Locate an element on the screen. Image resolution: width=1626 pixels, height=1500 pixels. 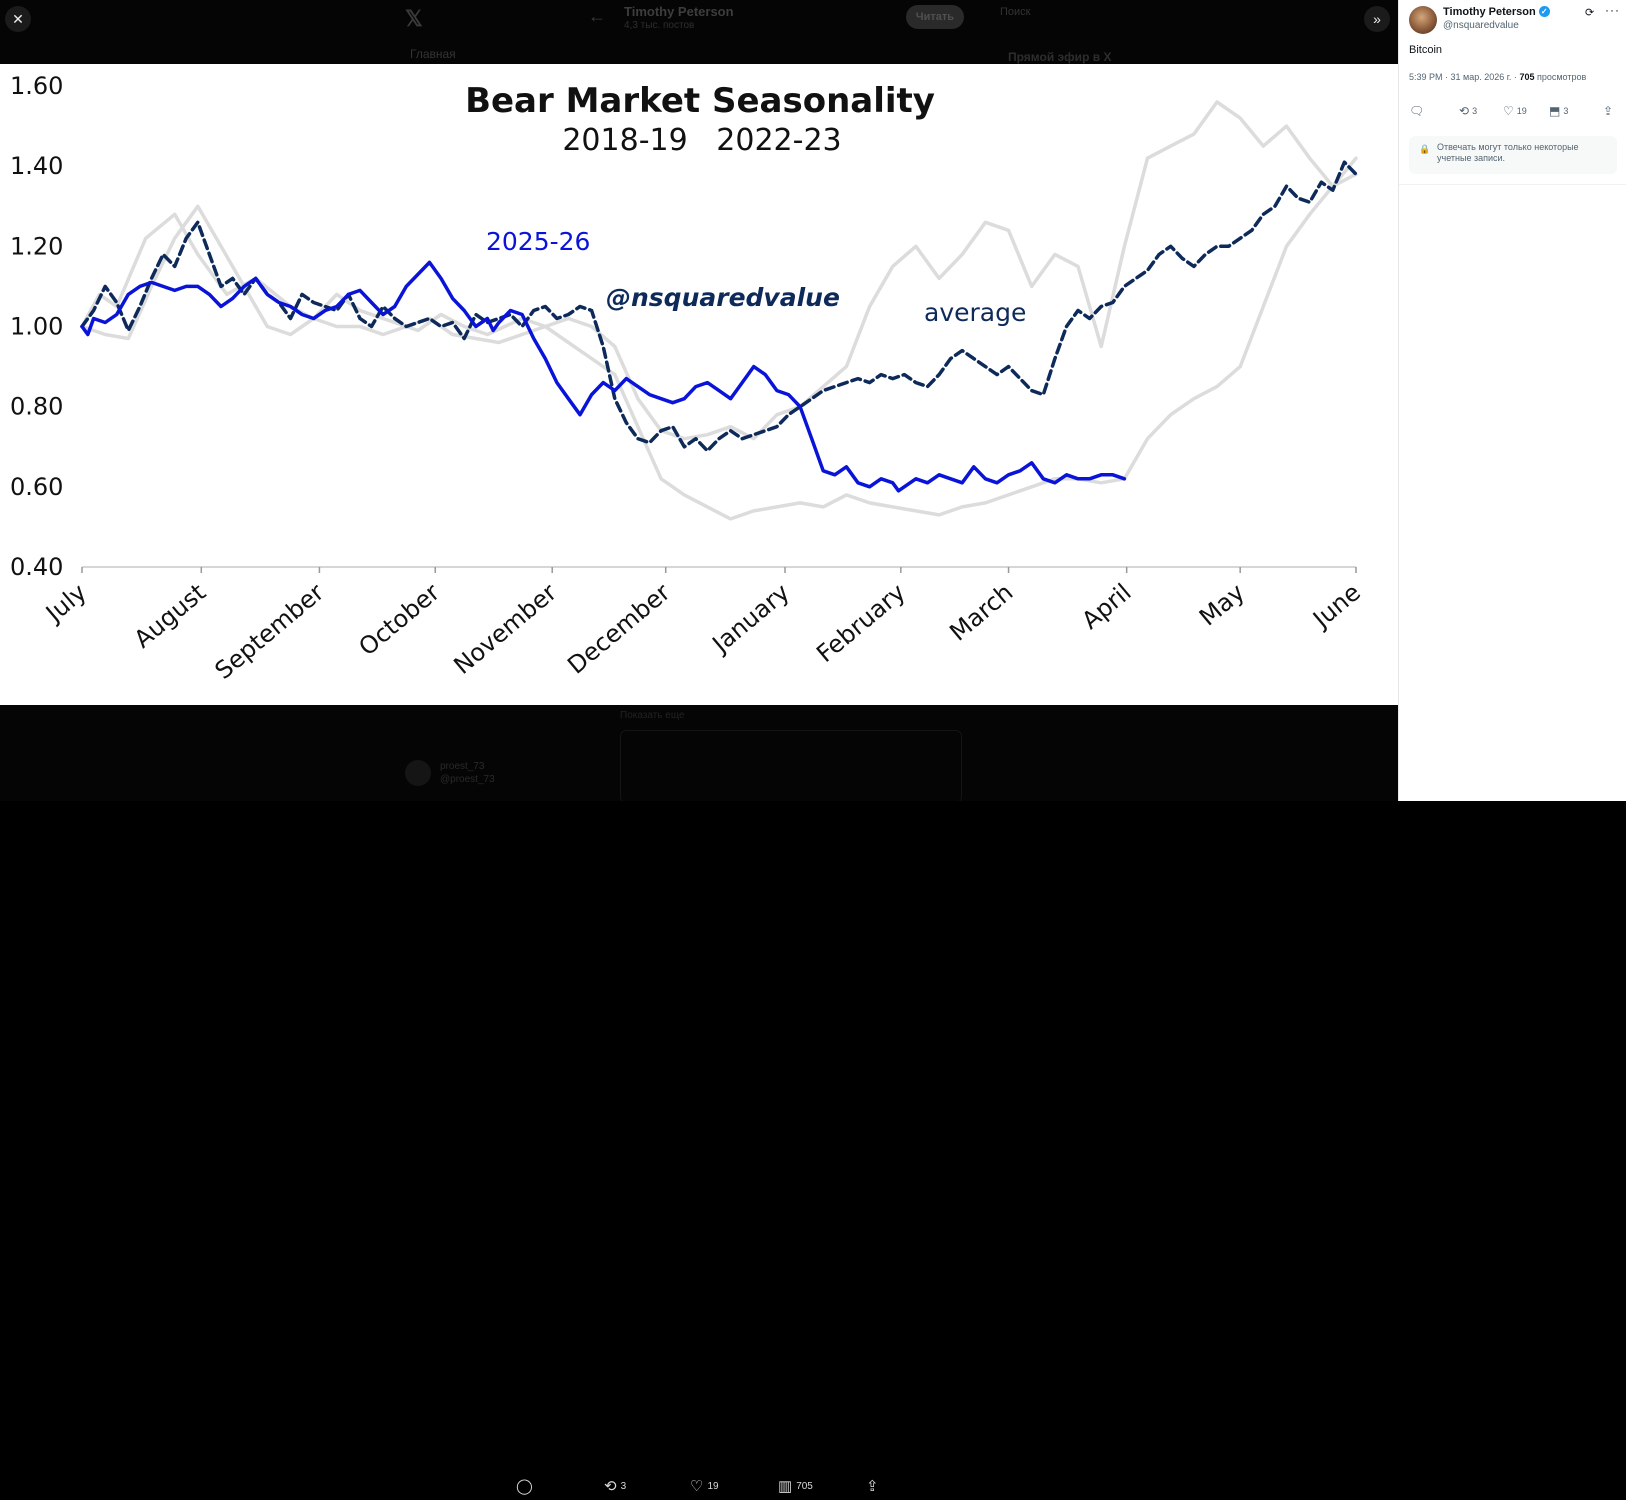
panel-bookmark-count: 3 is located at coordinates (1566, 111).